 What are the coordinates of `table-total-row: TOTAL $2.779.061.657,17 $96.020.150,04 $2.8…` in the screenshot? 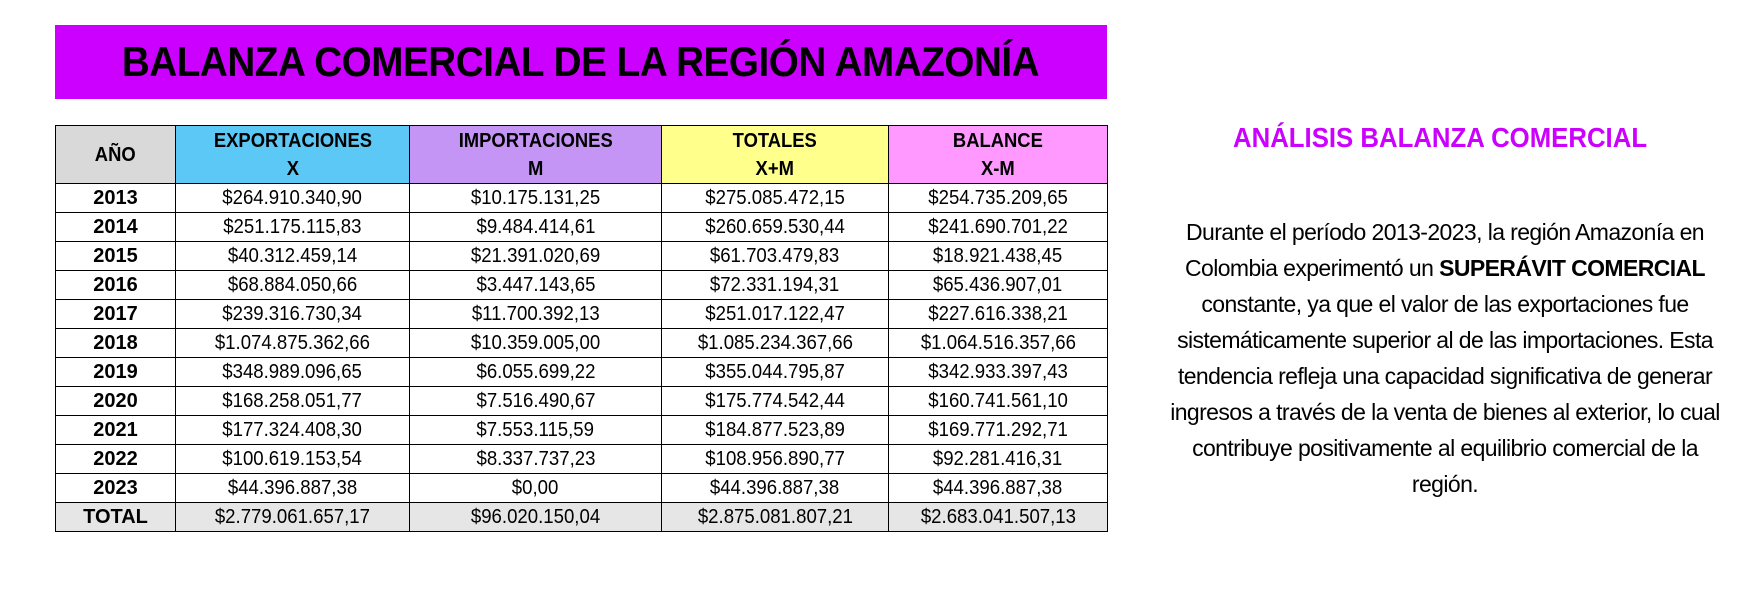 It's located at (581, 517).